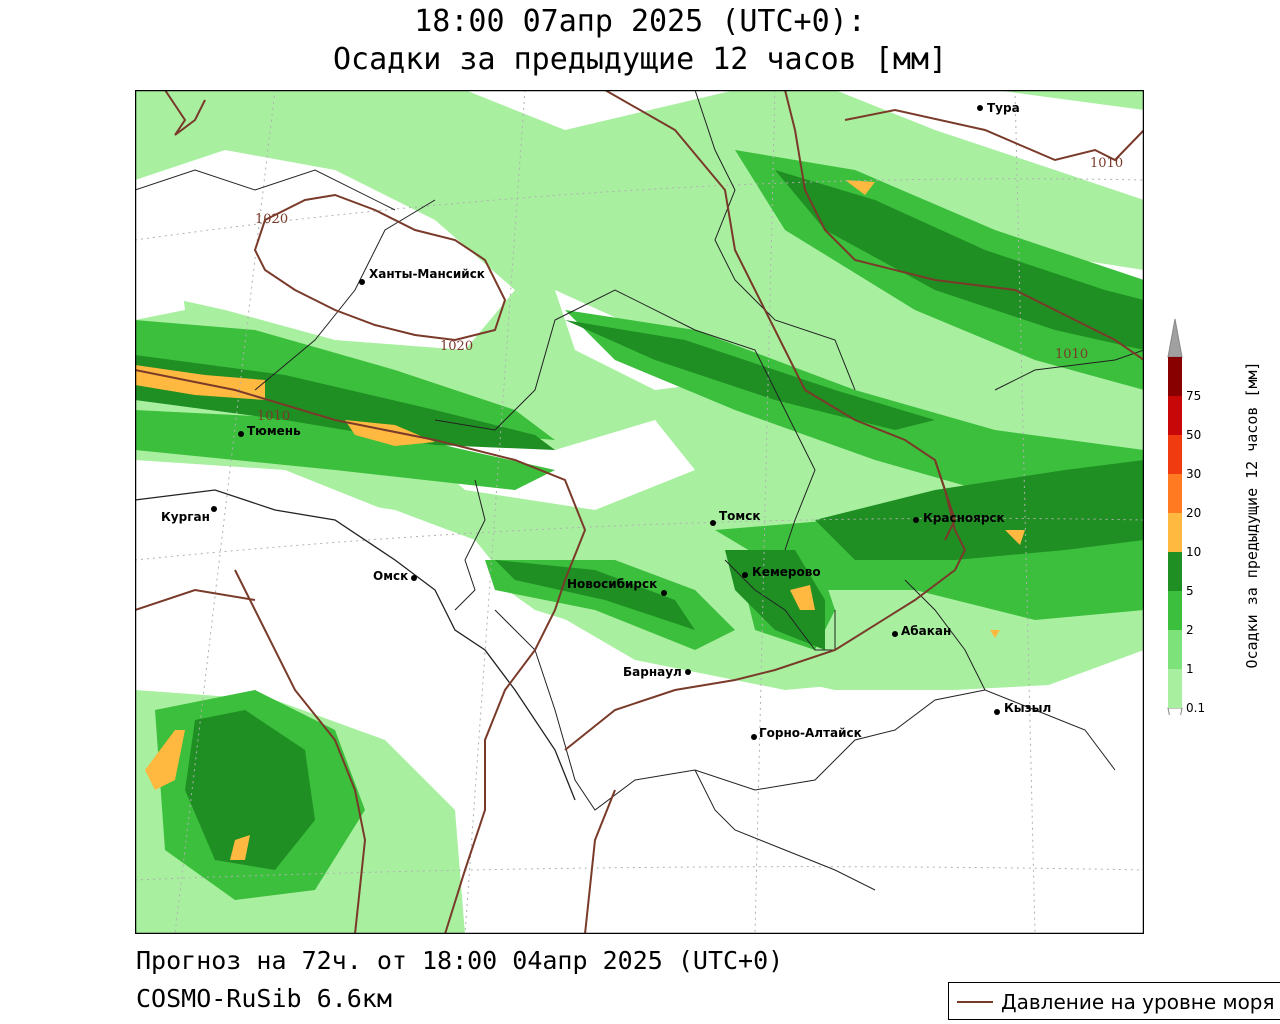 The image size is (1280, 1024). I want to click on colorbar-tick-label: 30, so click(1193, 474).